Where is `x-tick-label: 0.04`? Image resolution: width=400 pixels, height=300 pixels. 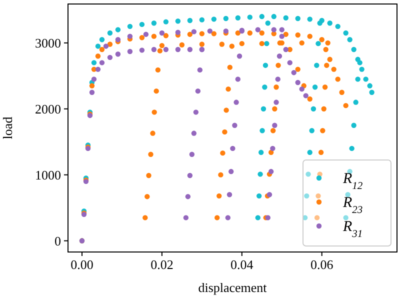 x-tick-label: 0.04 is located at coordinates (242, 264).